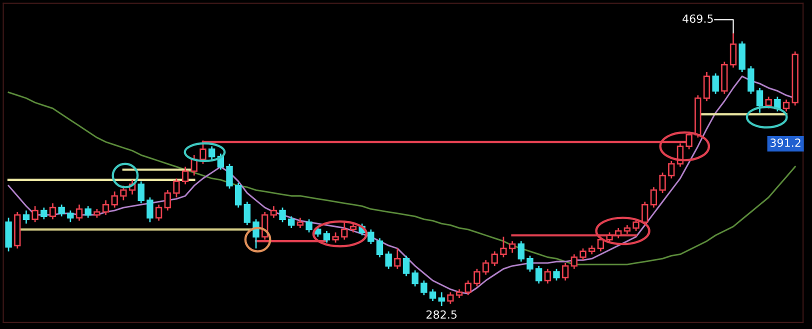 The image size is (812, 329). Describe the element at coordinates (441, 314) in the screenshot. I see `text: 282.5` at that location.